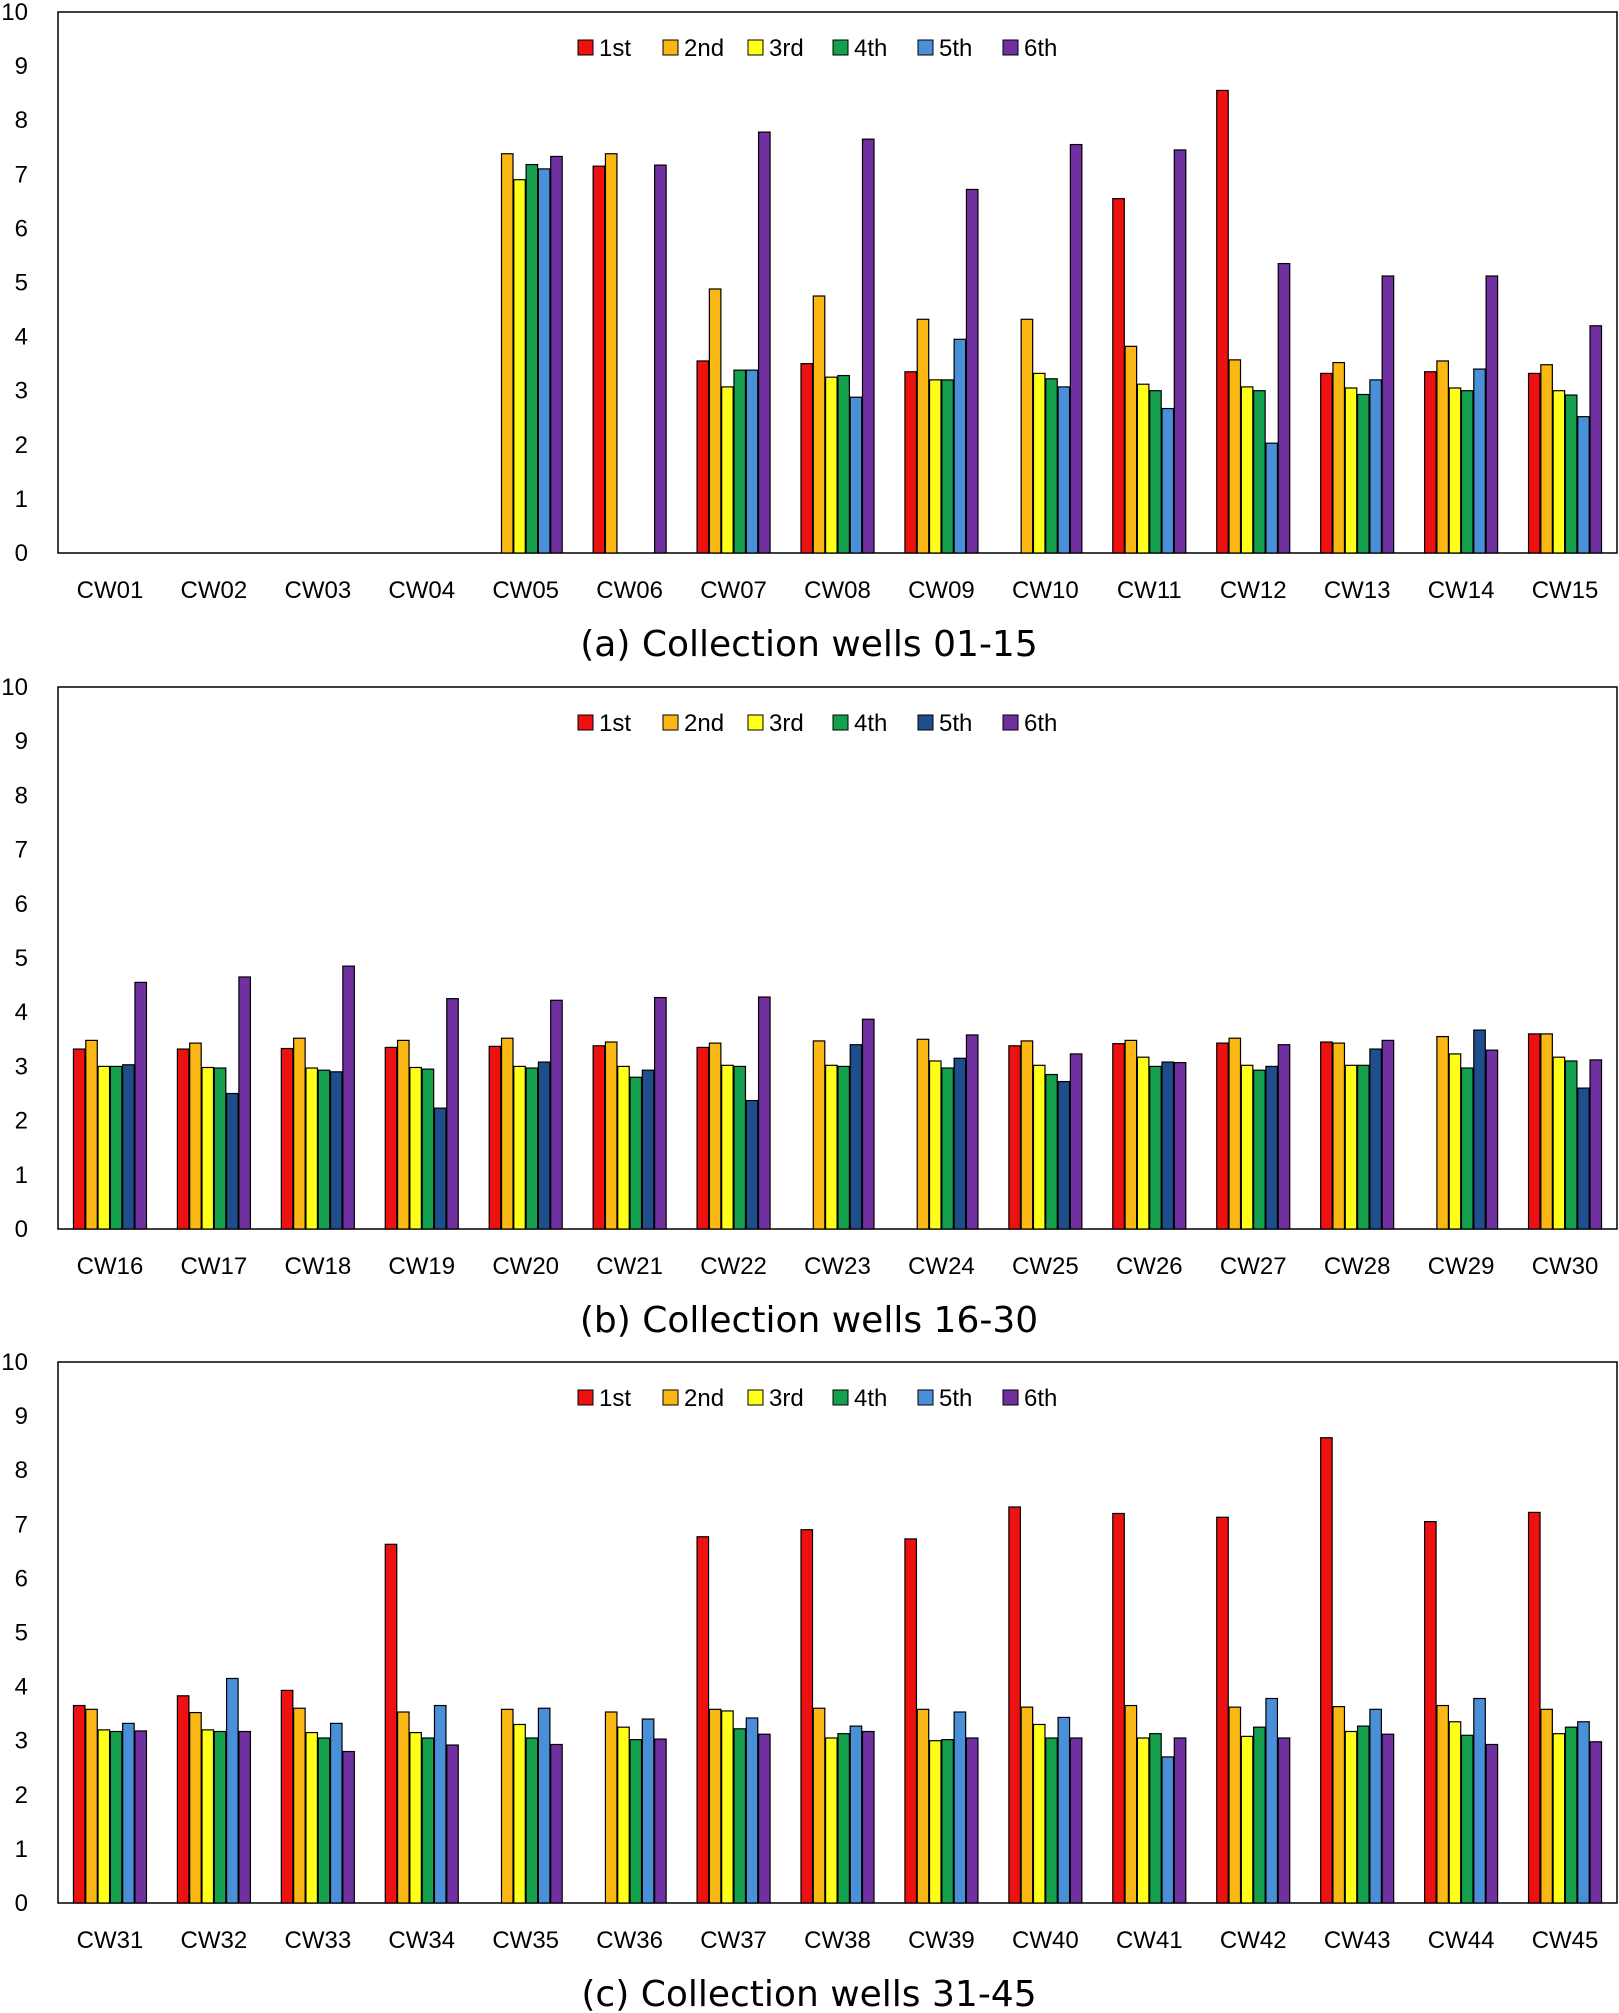 The height and width of the screenshot is (2013, 1619). Describe the element at coordinates (1051, 1820) in the screenshot. I see `bar-cw40-4th` at that location.